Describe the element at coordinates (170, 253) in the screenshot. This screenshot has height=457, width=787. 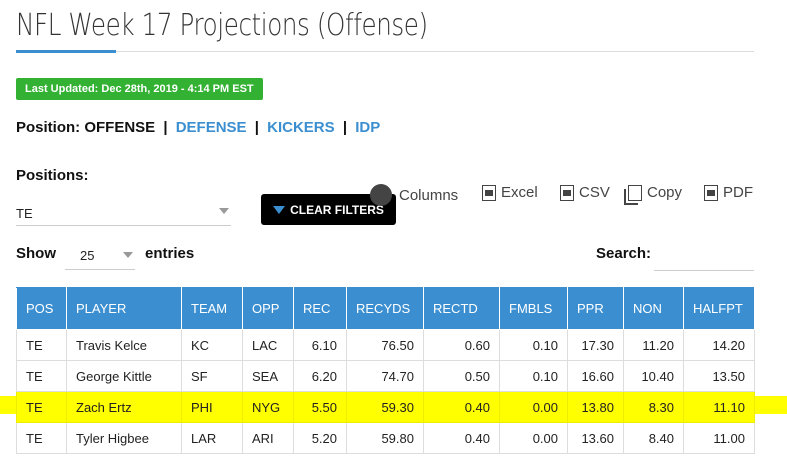
I see `entries-label: entries` at that location.